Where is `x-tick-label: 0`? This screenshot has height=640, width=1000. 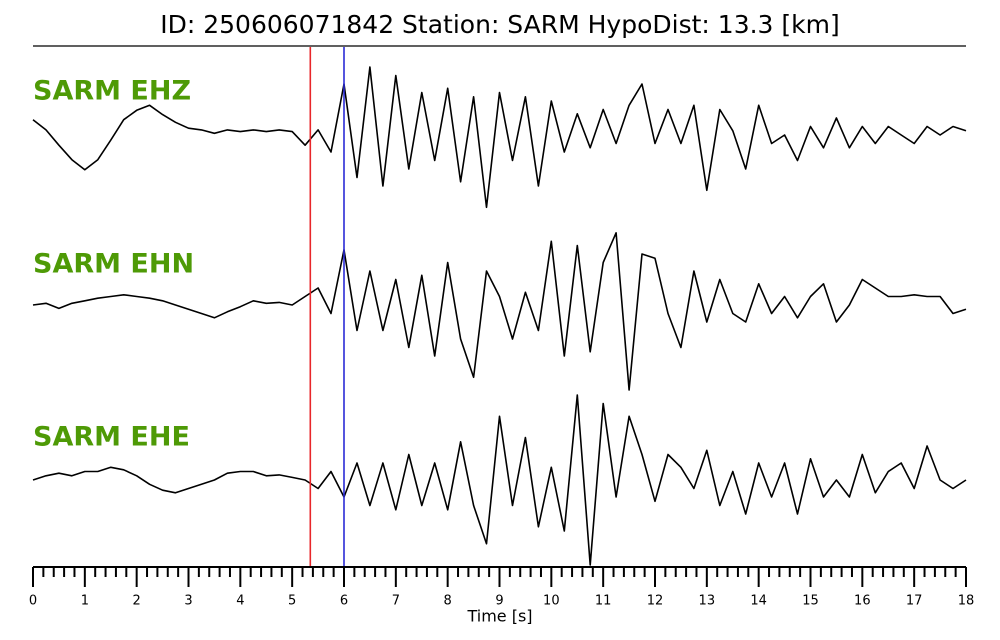 x-tick-label: 0 is located at coordinates (33, 601).